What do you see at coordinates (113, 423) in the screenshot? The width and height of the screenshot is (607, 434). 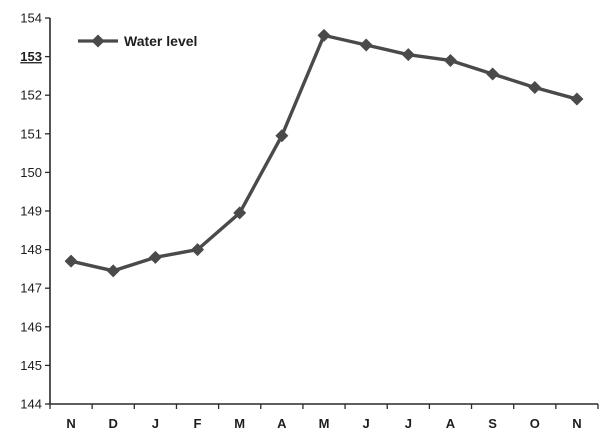 I see `x-tick-label: D` at bounding box center [113, 423].